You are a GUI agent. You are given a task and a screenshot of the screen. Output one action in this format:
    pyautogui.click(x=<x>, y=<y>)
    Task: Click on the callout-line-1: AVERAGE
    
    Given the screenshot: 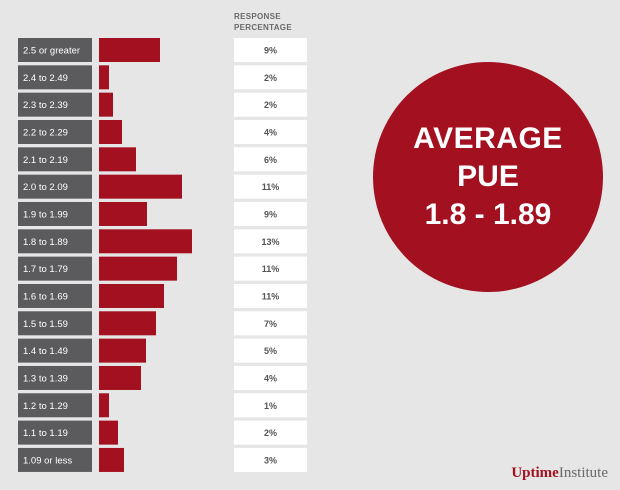 What is the action you would take?
    pyautogui.click(x=488, y=138)
    